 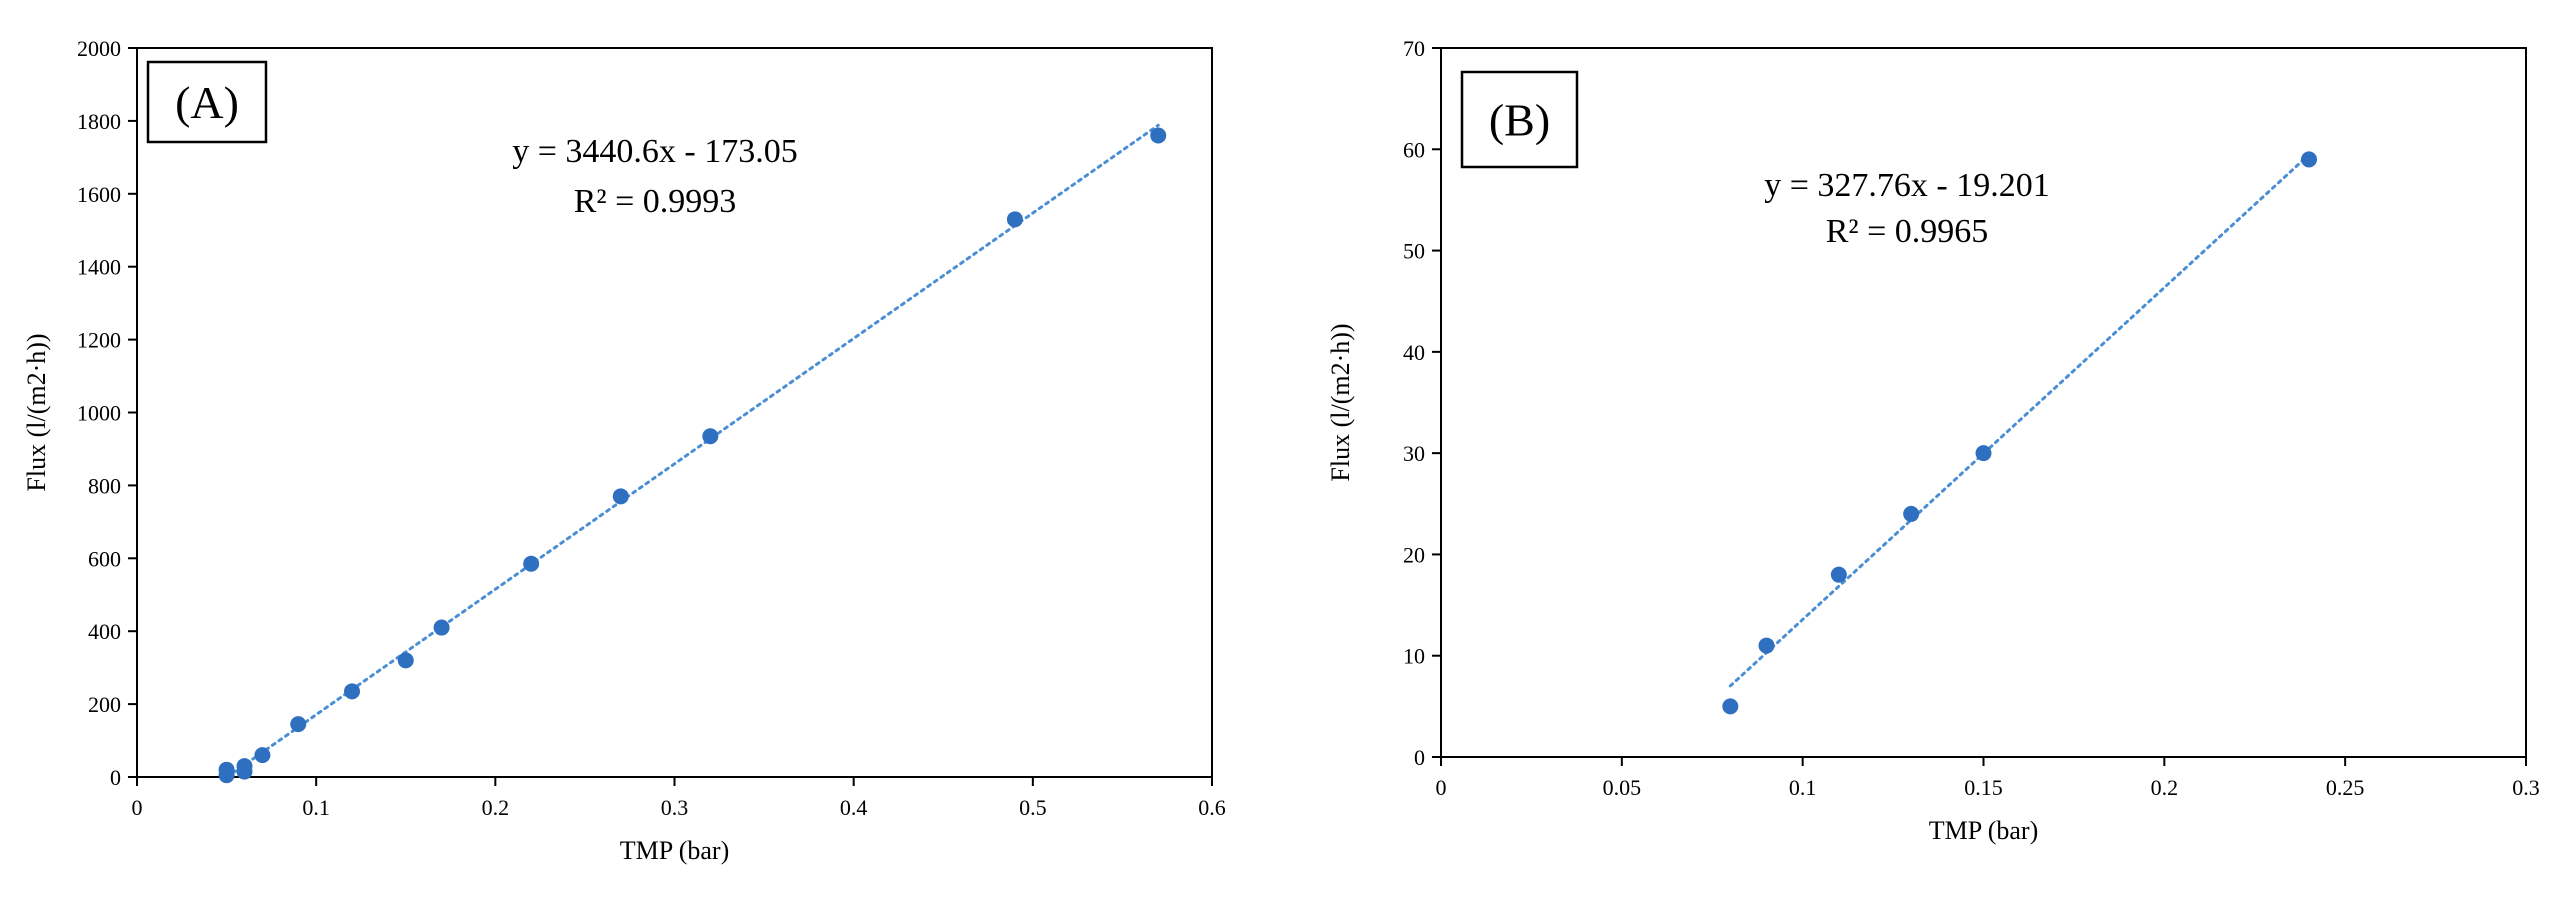 I want to click on y-tick-label: 70, so click(x=1414, y=48).